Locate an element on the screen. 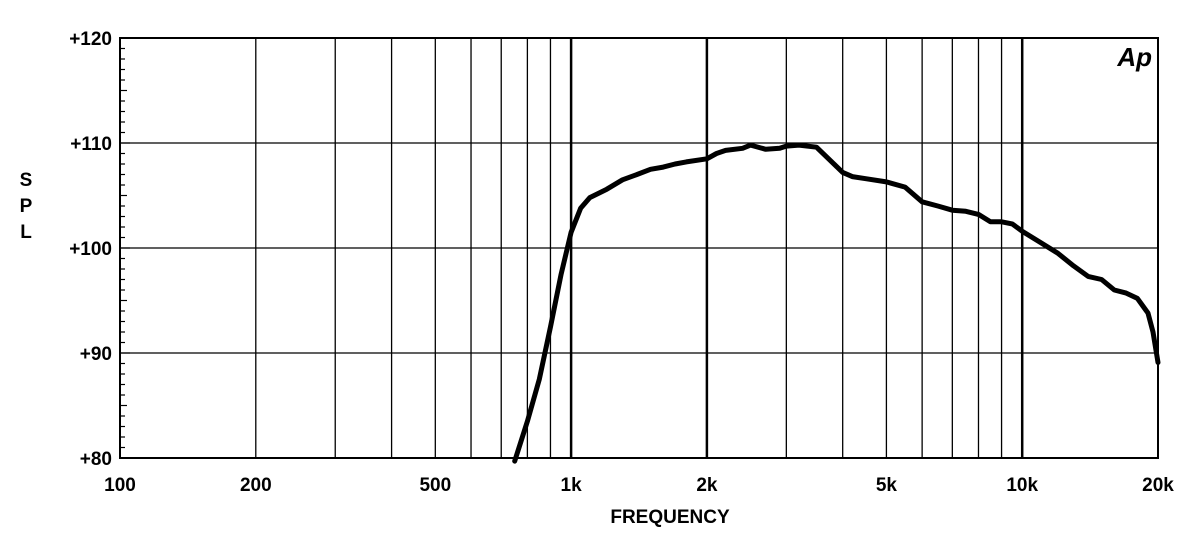 This screenshot has width=1200, height=560. x-tick-label: 500 is located at coordinates (435, 485).